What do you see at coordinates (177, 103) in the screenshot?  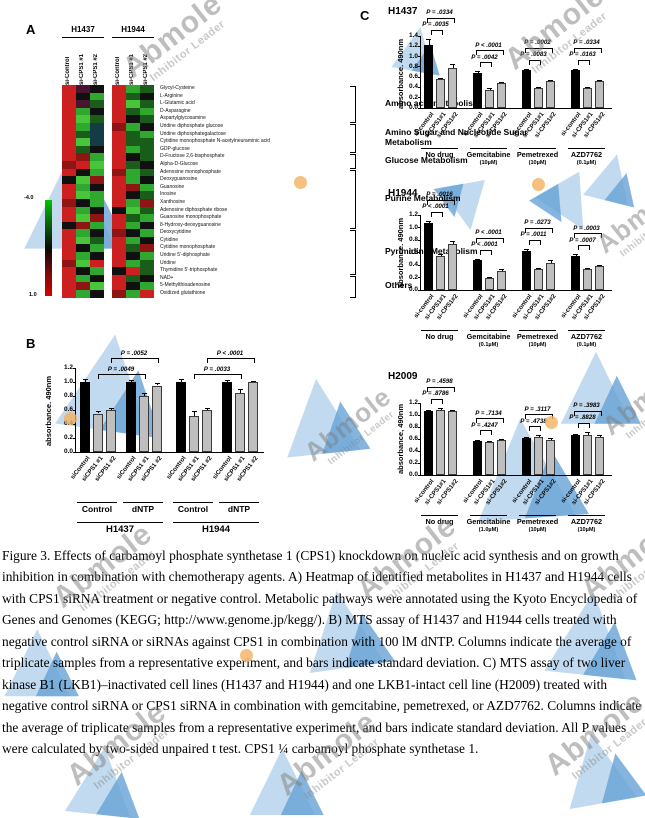 I see `metabolite-label: L-Glutamic acid` at bounding box center [177, 103].